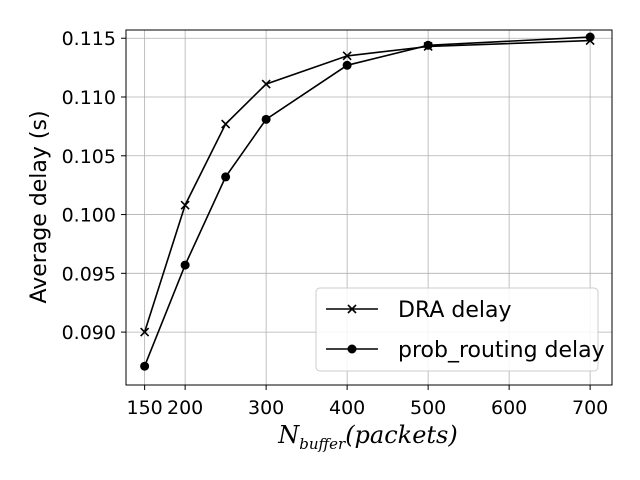 The width and height of the screenshot is (640, 480). I want to click on x-tick-label: 150, so click(144, 408).